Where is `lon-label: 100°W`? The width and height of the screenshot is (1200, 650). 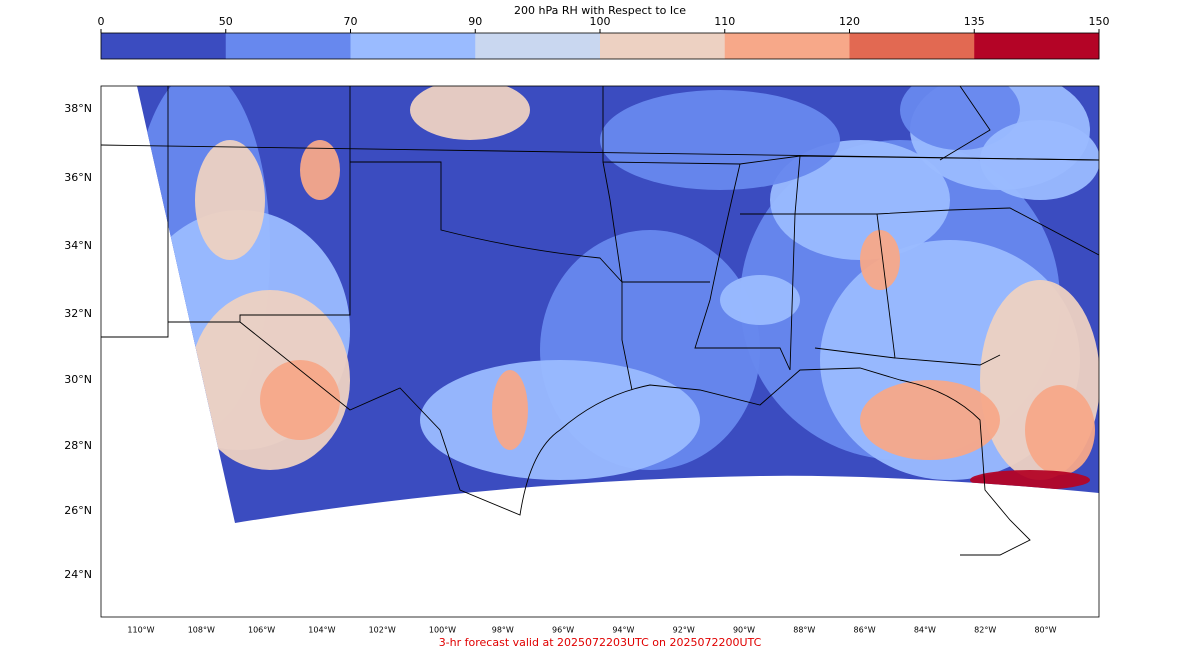
lon-label: 100°W is located at coordinates (442, 630).